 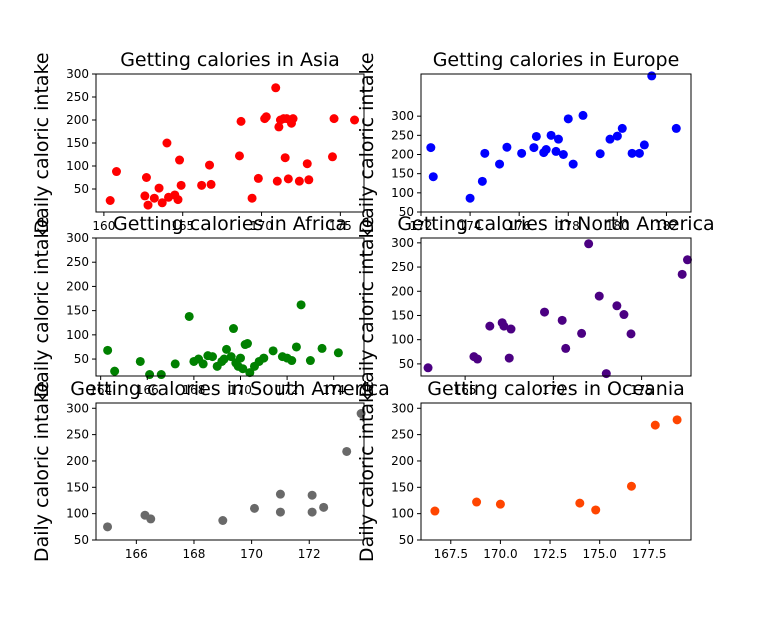 What do you see at coordinates (451, 554) in the screenshot?
I see `x-tick-label: 167.5` at bounding box center [451, 554].